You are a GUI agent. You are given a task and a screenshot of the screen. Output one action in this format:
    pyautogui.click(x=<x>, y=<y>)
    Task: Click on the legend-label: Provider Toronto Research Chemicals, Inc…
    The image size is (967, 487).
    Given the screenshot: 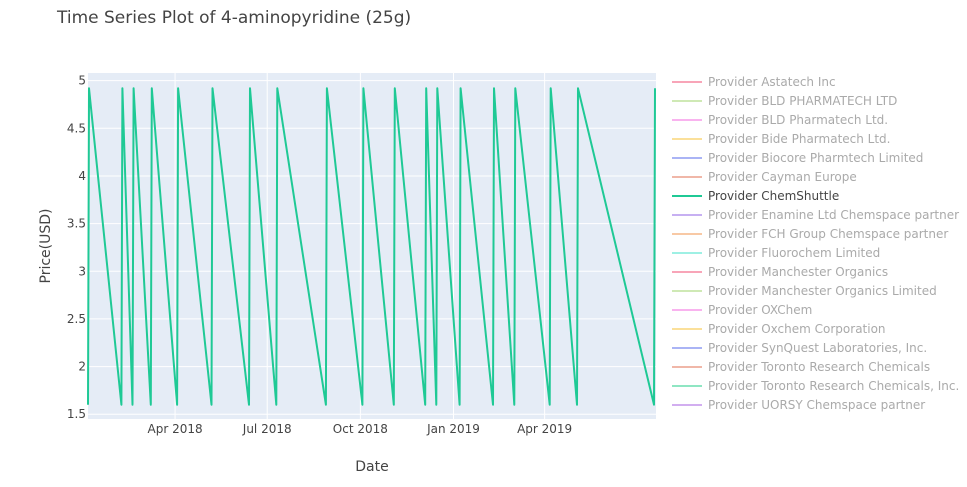 What is the action you would take?
    pyautogui.click(x=834, y=385)
    